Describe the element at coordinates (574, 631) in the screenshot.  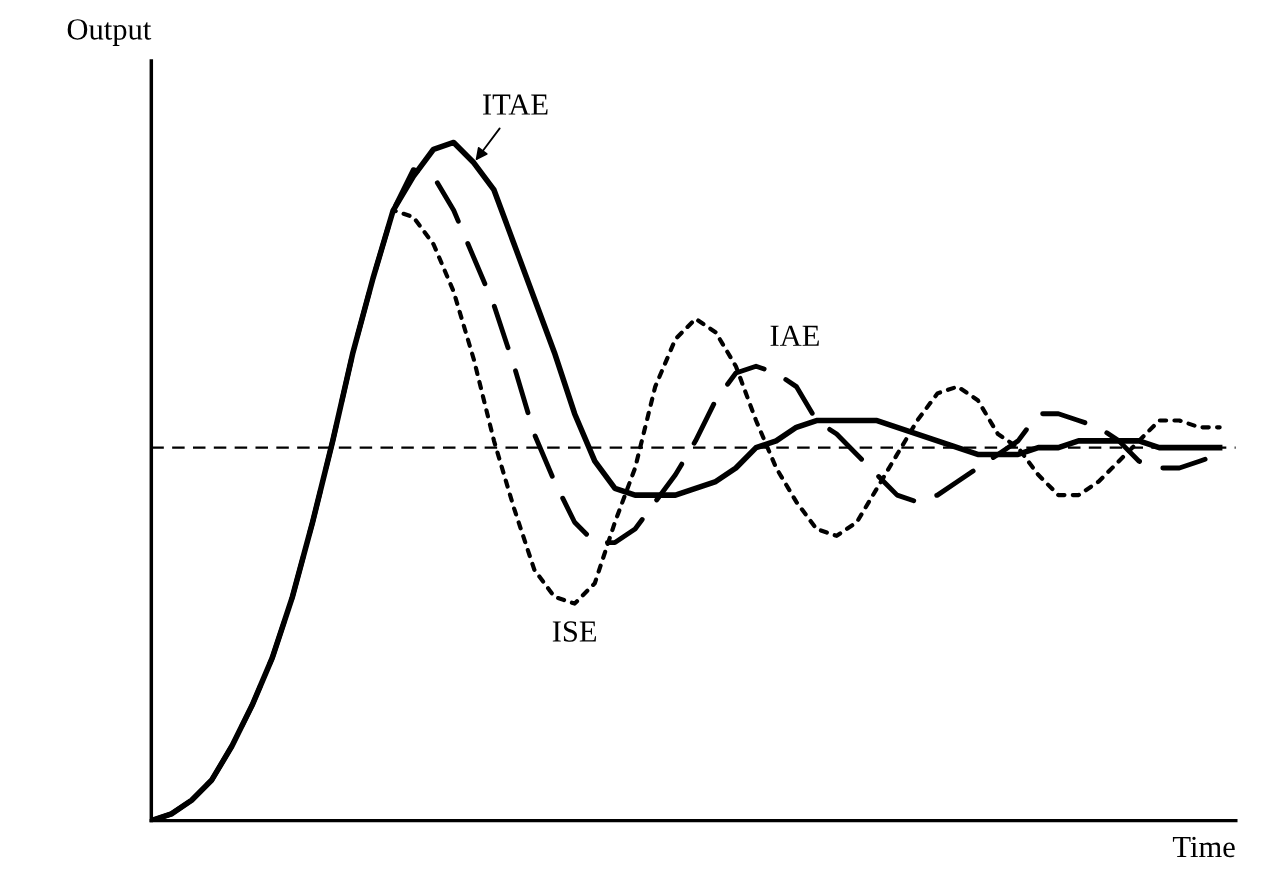
I see `series-label: ISE` at that location.